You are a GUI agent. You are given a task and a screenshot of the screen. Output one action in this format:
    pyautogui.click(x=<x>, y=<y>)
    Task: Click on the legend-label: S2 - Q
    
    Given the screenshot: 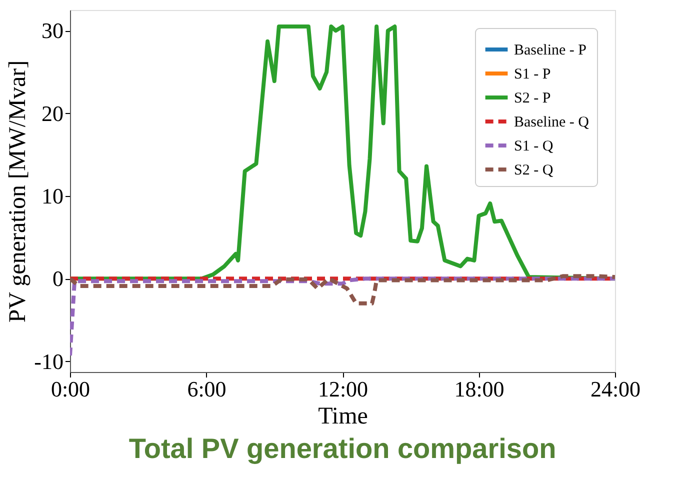 What is the action you would take?
    pyautogui.click(x=534, y=170)
    